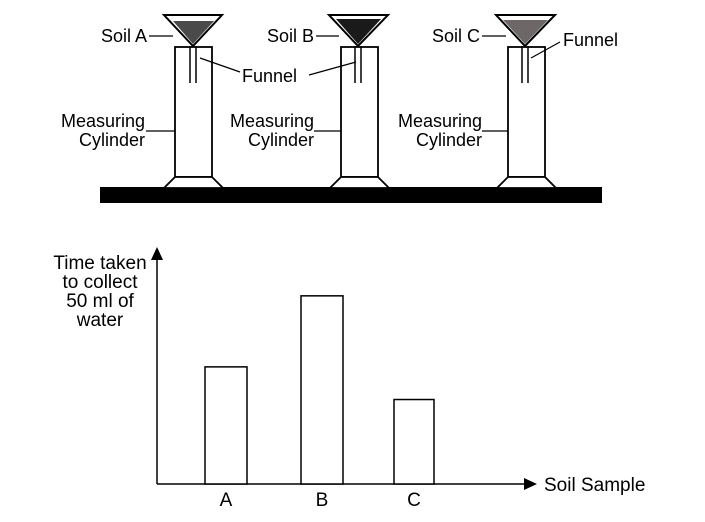 The height and width of the screenshot is (522, 705). Describe the element at coordinates (414, 500) in the screenshot. I see `category-label-c: C` at that location.